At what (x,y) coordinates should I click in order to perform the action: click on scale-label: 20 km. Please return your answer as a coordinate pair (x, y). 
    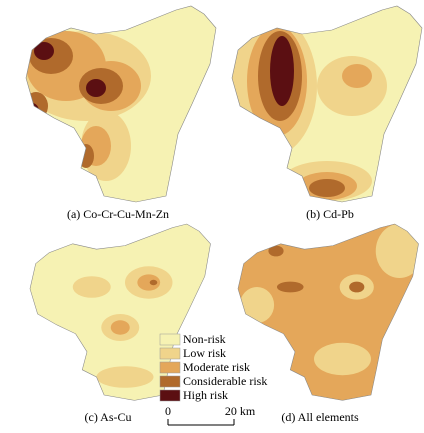
    Looking at the image, I should click on (240, 411).